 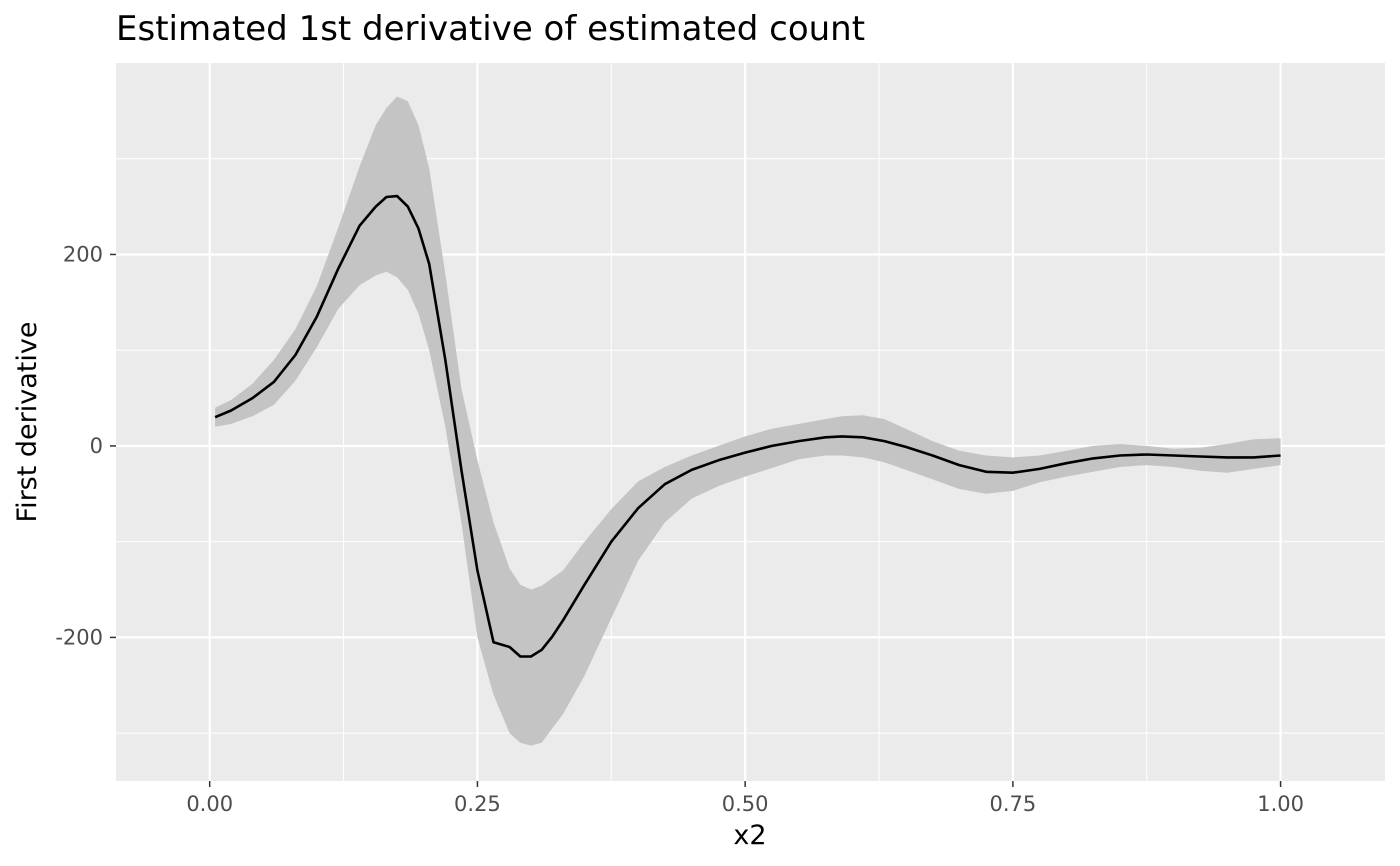 I want to click on x-tick-label: 0.75, so click(x=1012, y=804).